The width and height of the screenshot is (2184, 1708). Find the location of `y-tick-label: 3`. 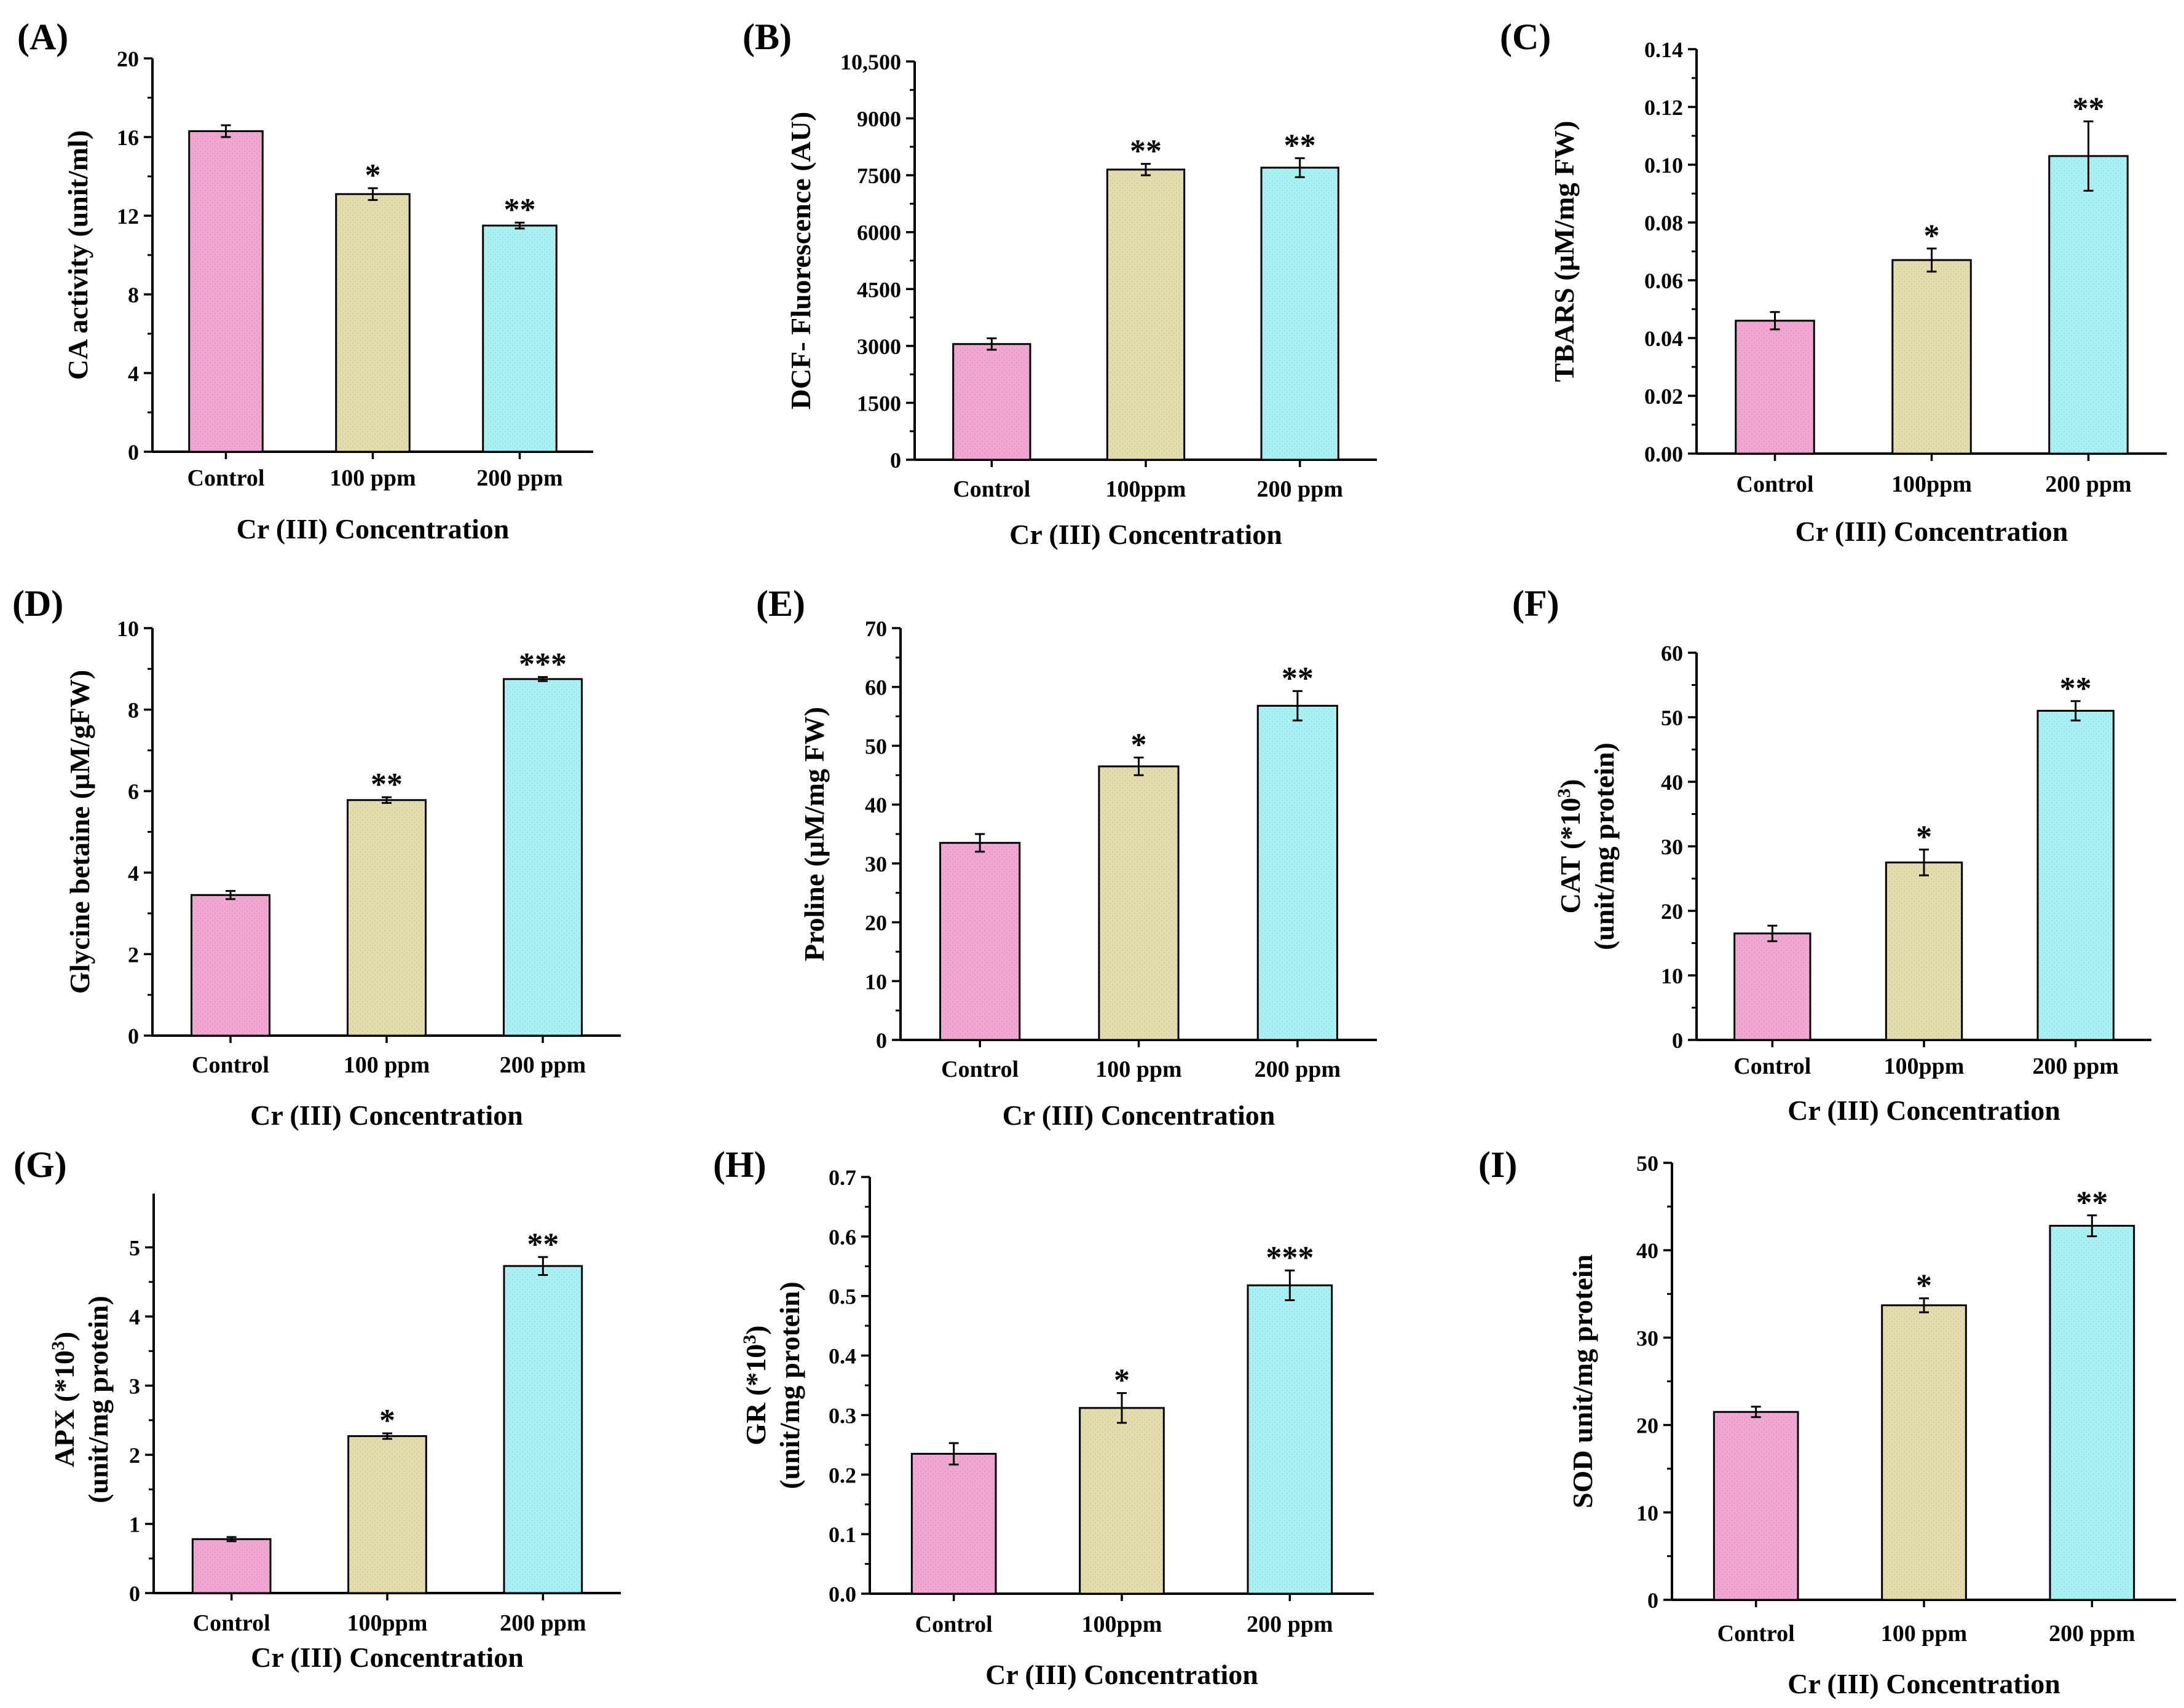

y-tick-label: 3 is located at coordinates (134, 1386).